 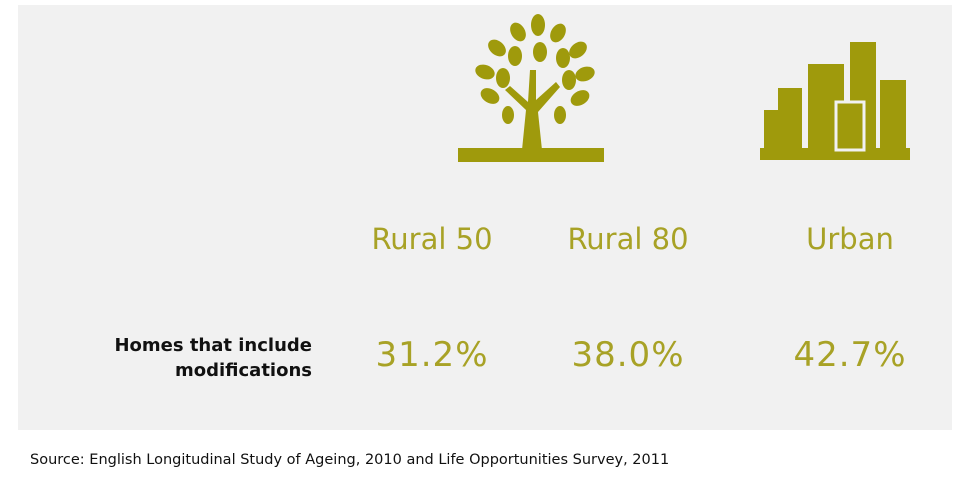 What do you see at coordinates (835, 101) in the screenshot?
I see `city-icon` at bounding box center [835, 101].